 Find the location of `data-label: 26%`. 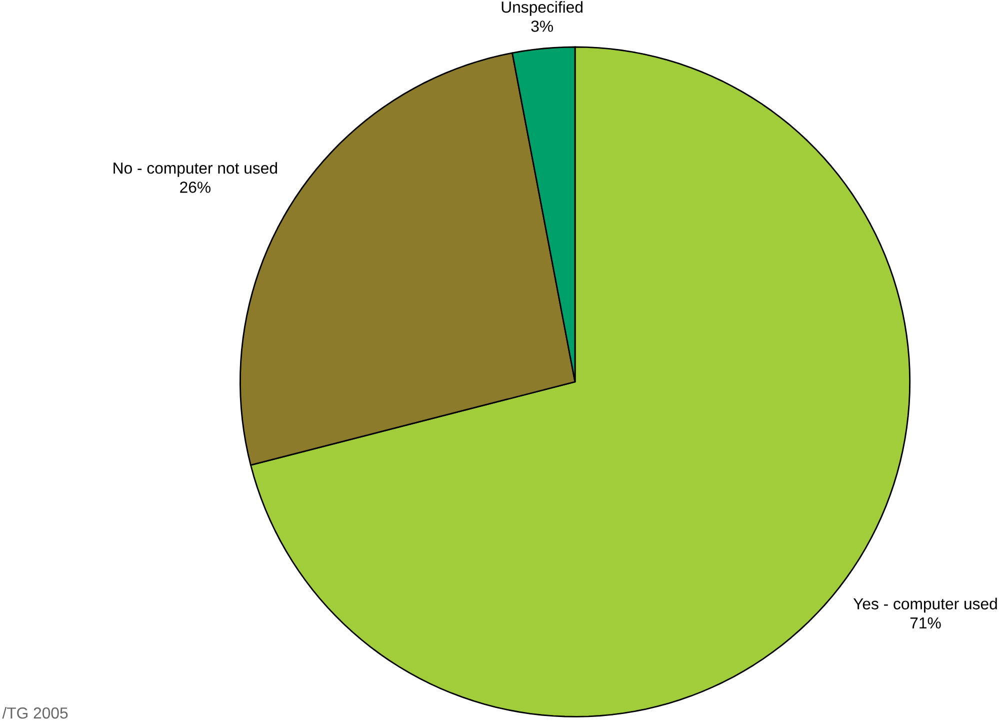

data-label: 26% is located at coordinates (195, 187).